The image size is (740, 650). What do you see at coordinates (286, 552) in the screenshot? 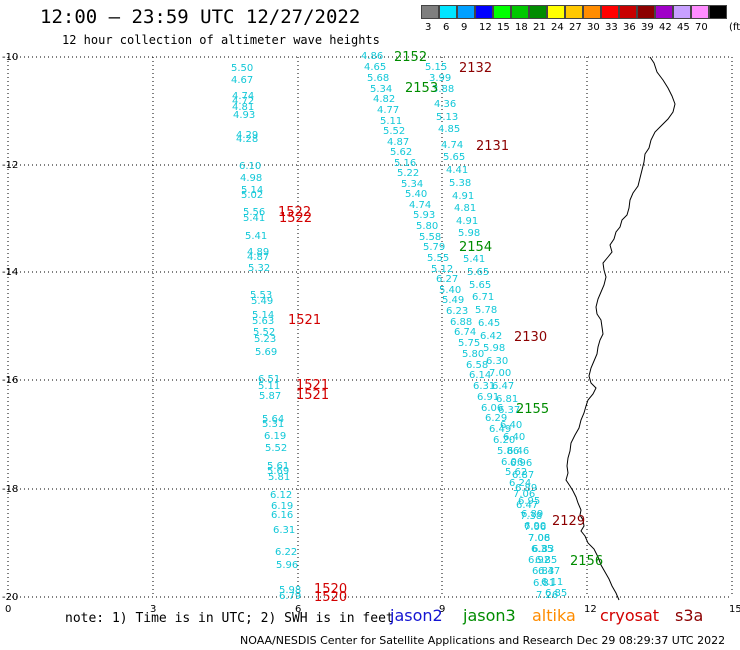
I see `swh-value: 6.22` at bounding box center [286, 552].